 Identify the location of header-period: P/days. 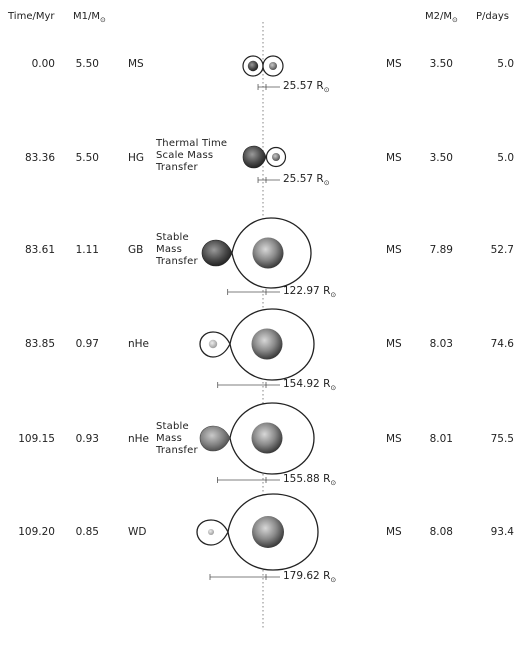
(493, 16).